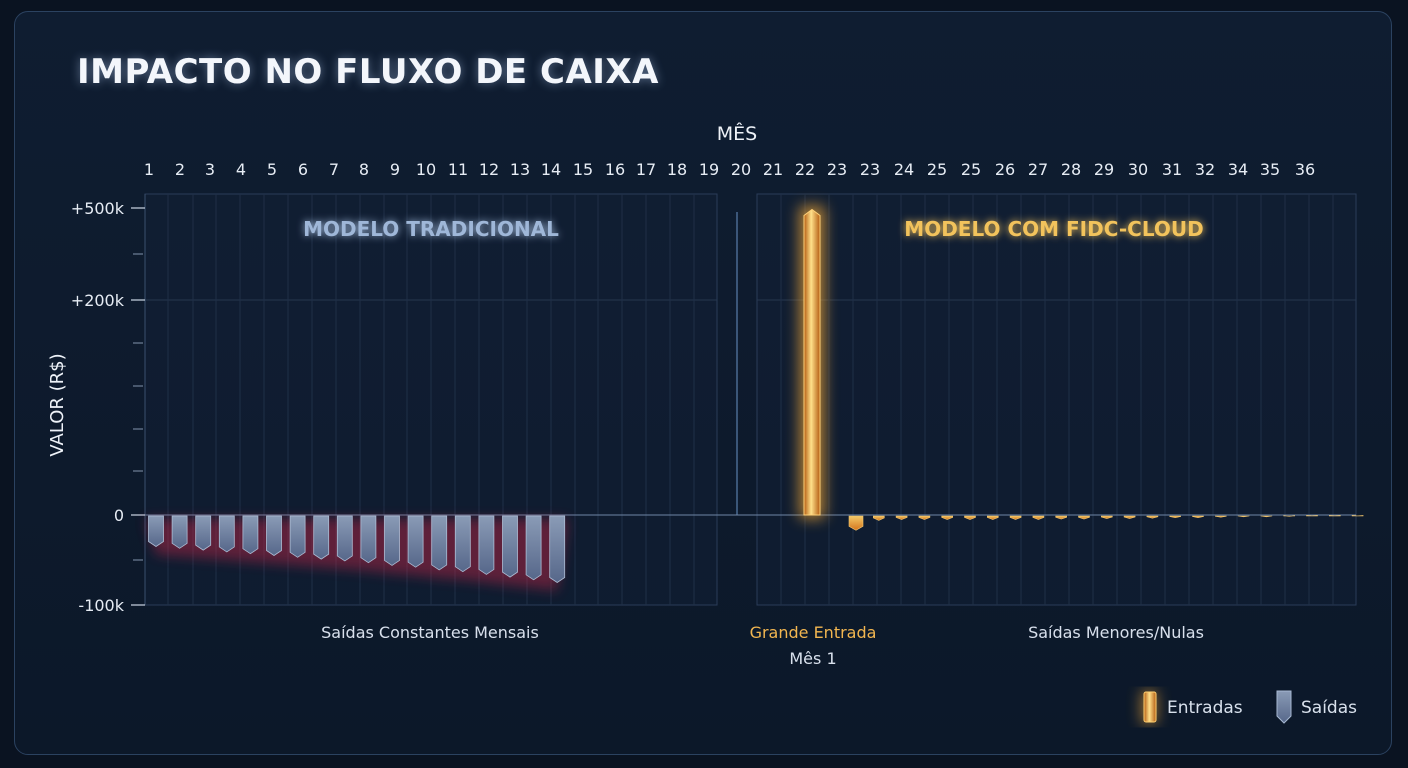  What do you see at coordinates (805, 169) in the screenshot?
I see `x-tick-label: 22` at bounding box center [805, 169].